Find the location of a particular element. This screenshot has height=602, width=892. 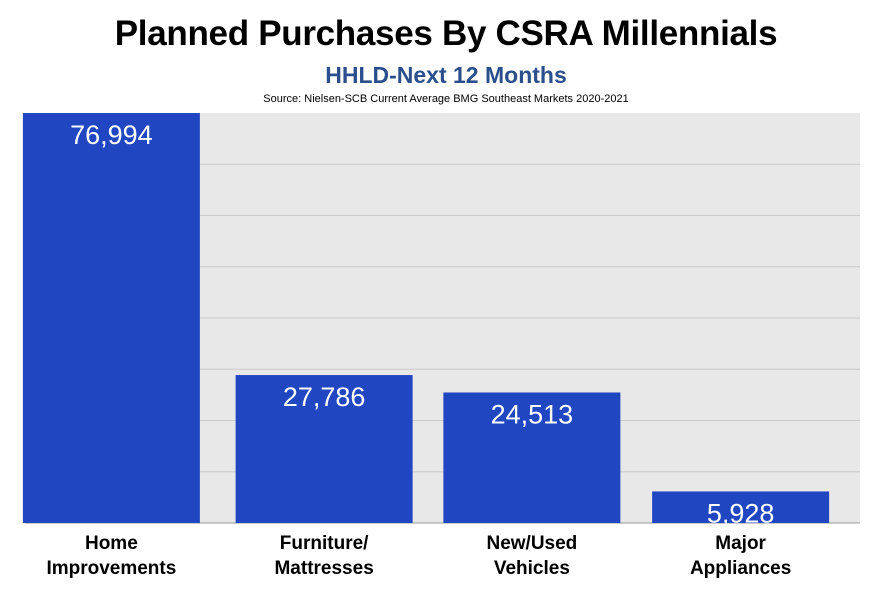

x-tick-label: Home Improvements is located at coordinates (111, 556).